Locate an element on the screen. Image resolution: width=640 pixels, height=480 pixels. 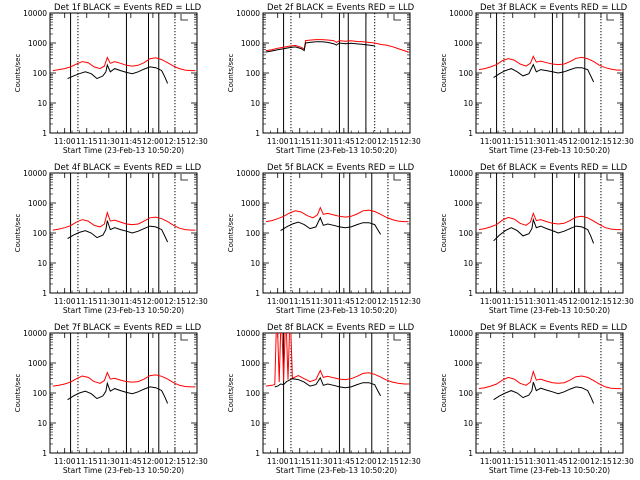
panel-title: Det 8f BLACK = Events RED = LLD is located at coordinates (341, 328).